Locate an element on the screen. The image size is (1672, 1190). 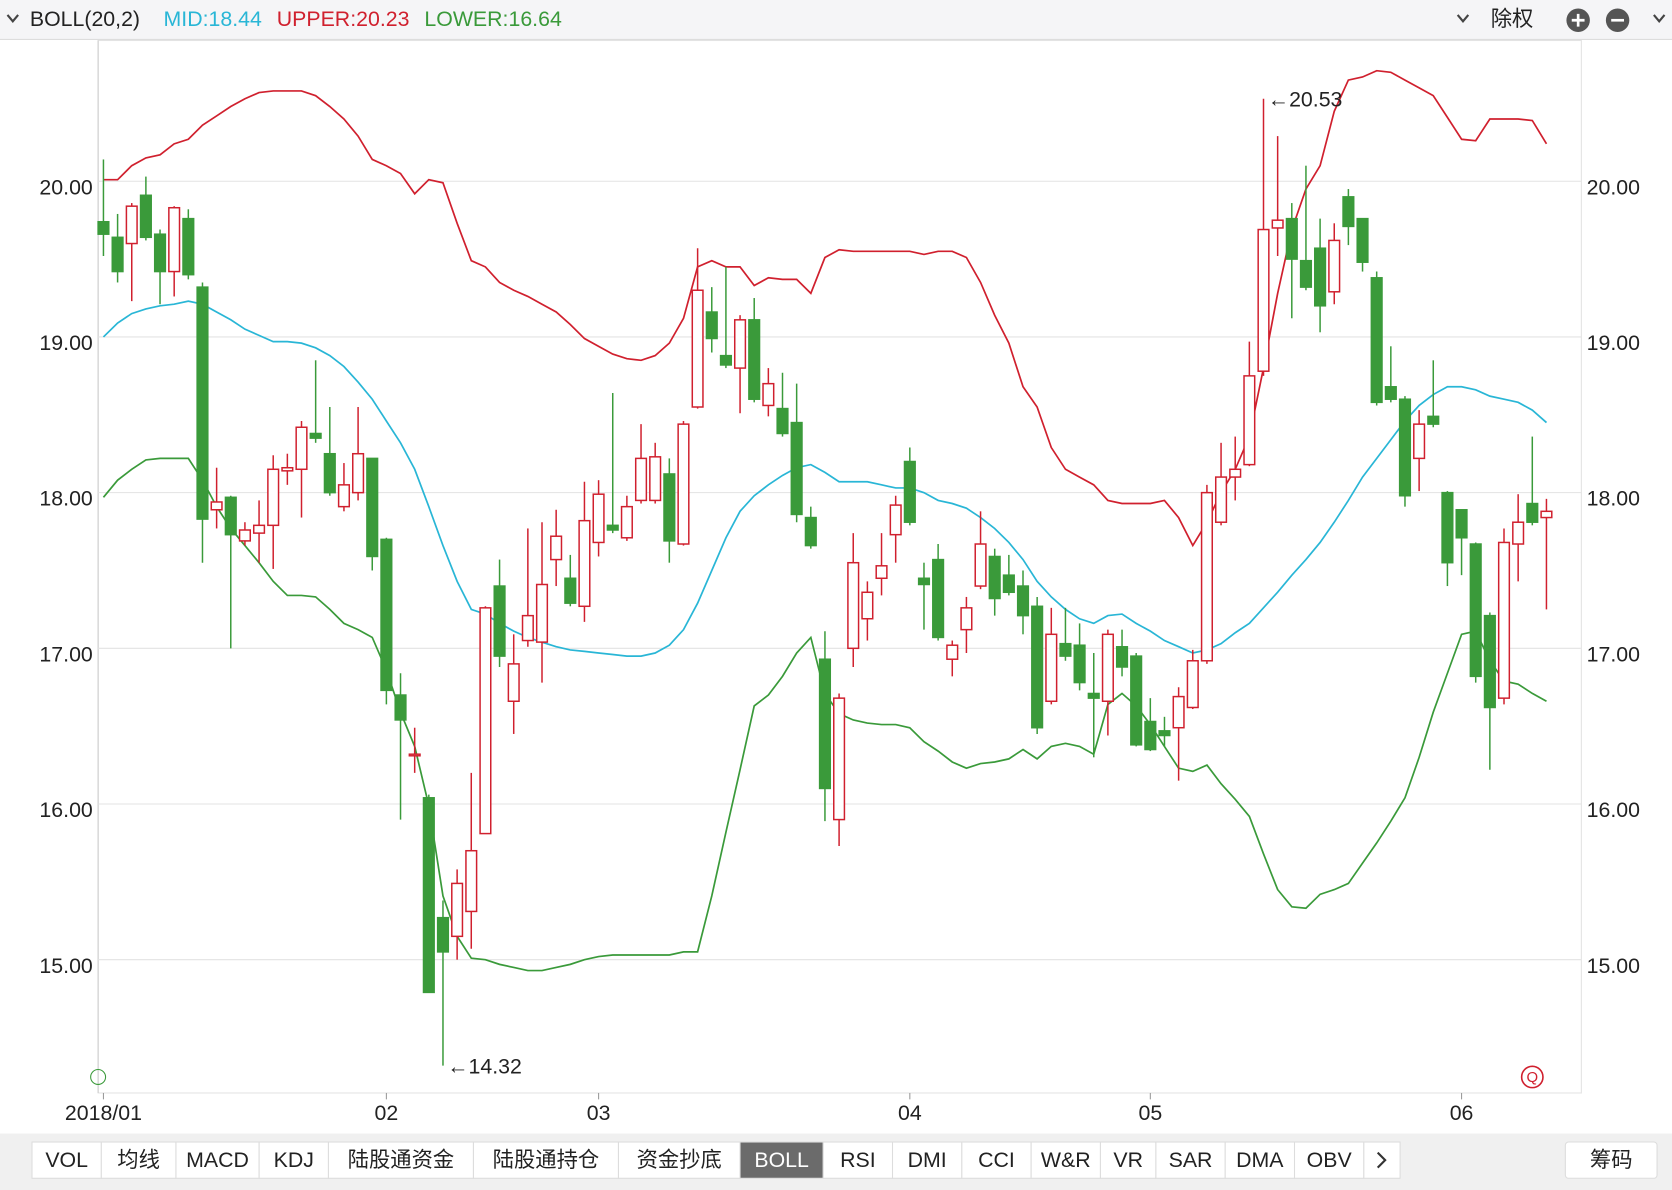
y-tick-label-left: 17.00 is located at coordinates (65, 654).